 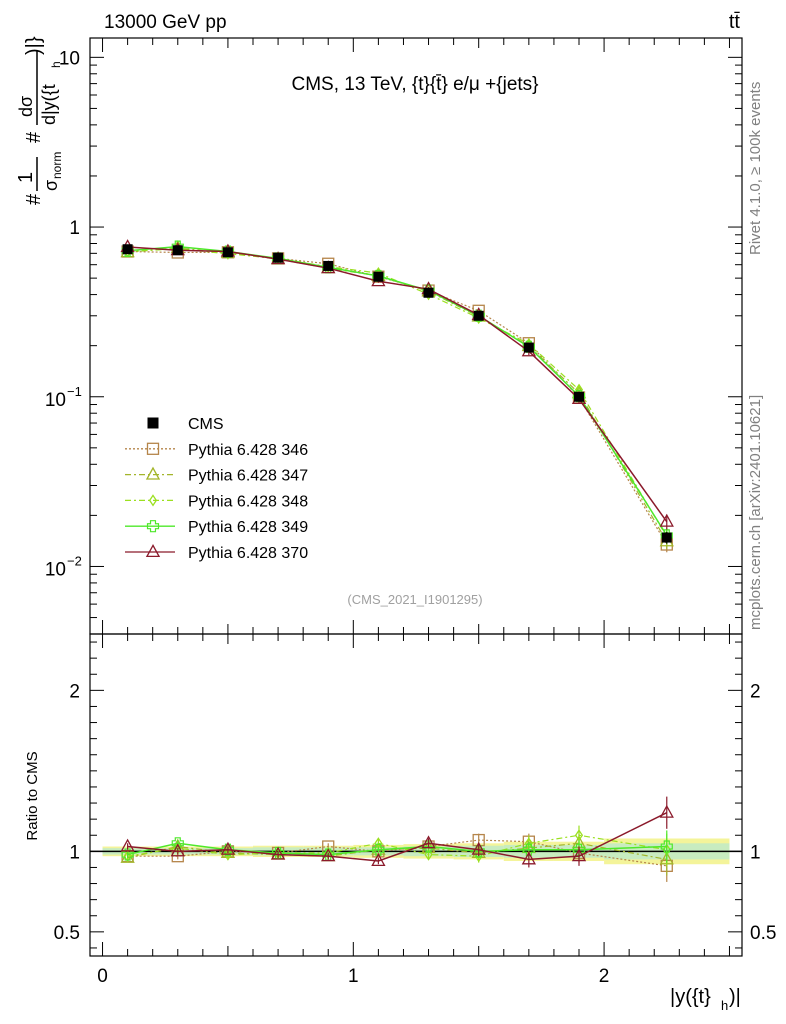 What do you see at coordinates (34, 137) in the screenshot?
I see `ylabel-hash-2: #` at bounding box center [34, 137].